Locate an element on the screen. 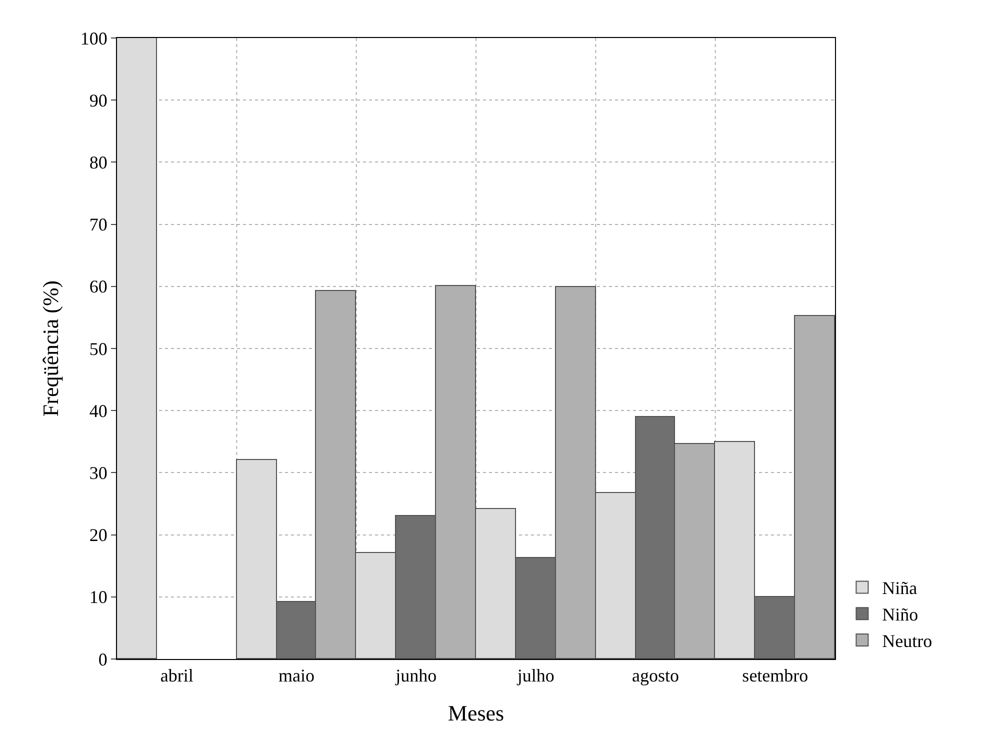 The image size is (992, 751). legend-label: Niña is located at coordinates (900, 588).